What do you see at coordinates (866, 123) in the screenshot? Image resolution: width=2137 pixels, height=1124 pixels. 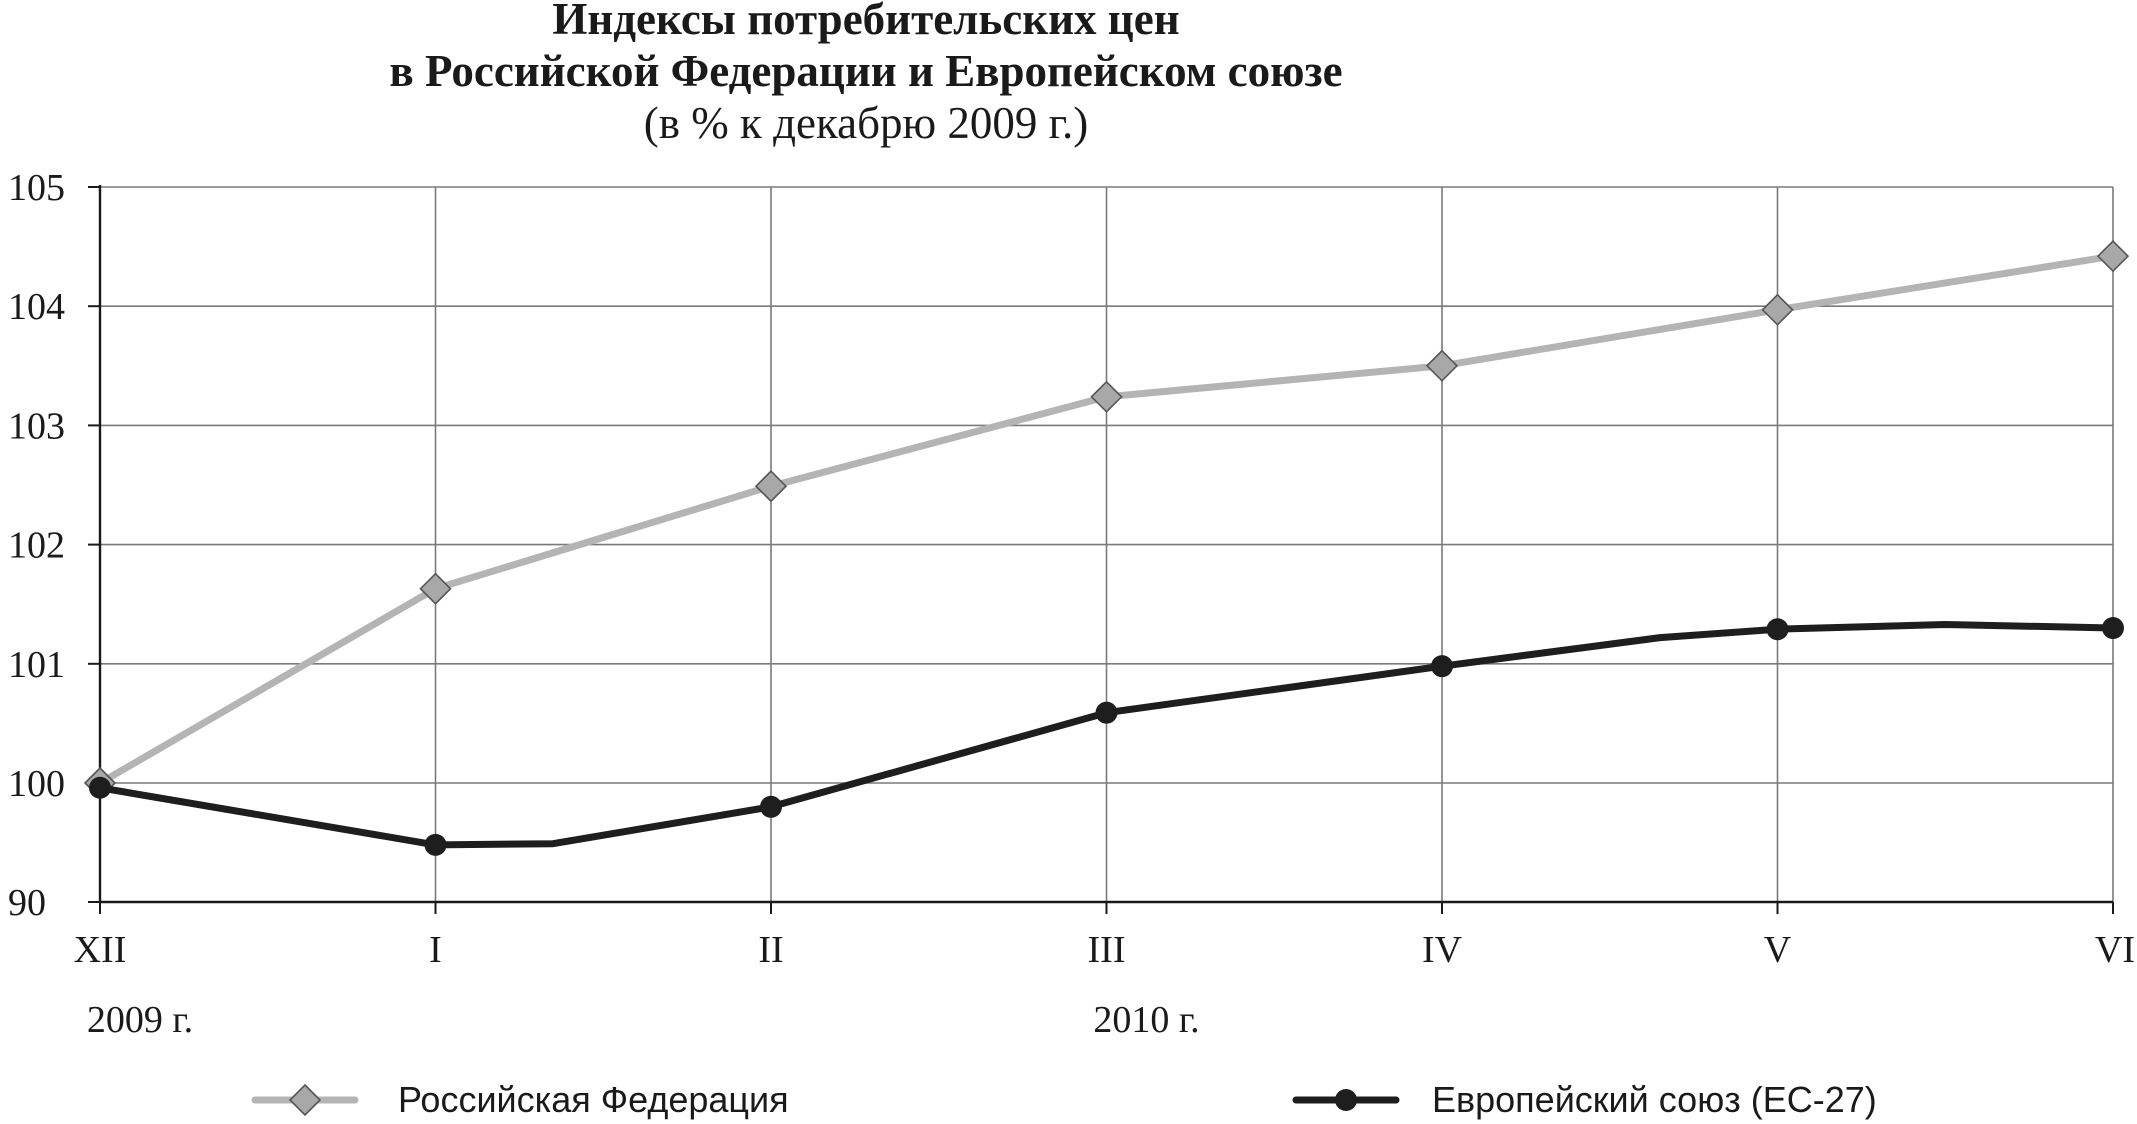 I see `chart-title-line-3: (в % к декабрю 2009 г.)` at bounding box center [866, 123].